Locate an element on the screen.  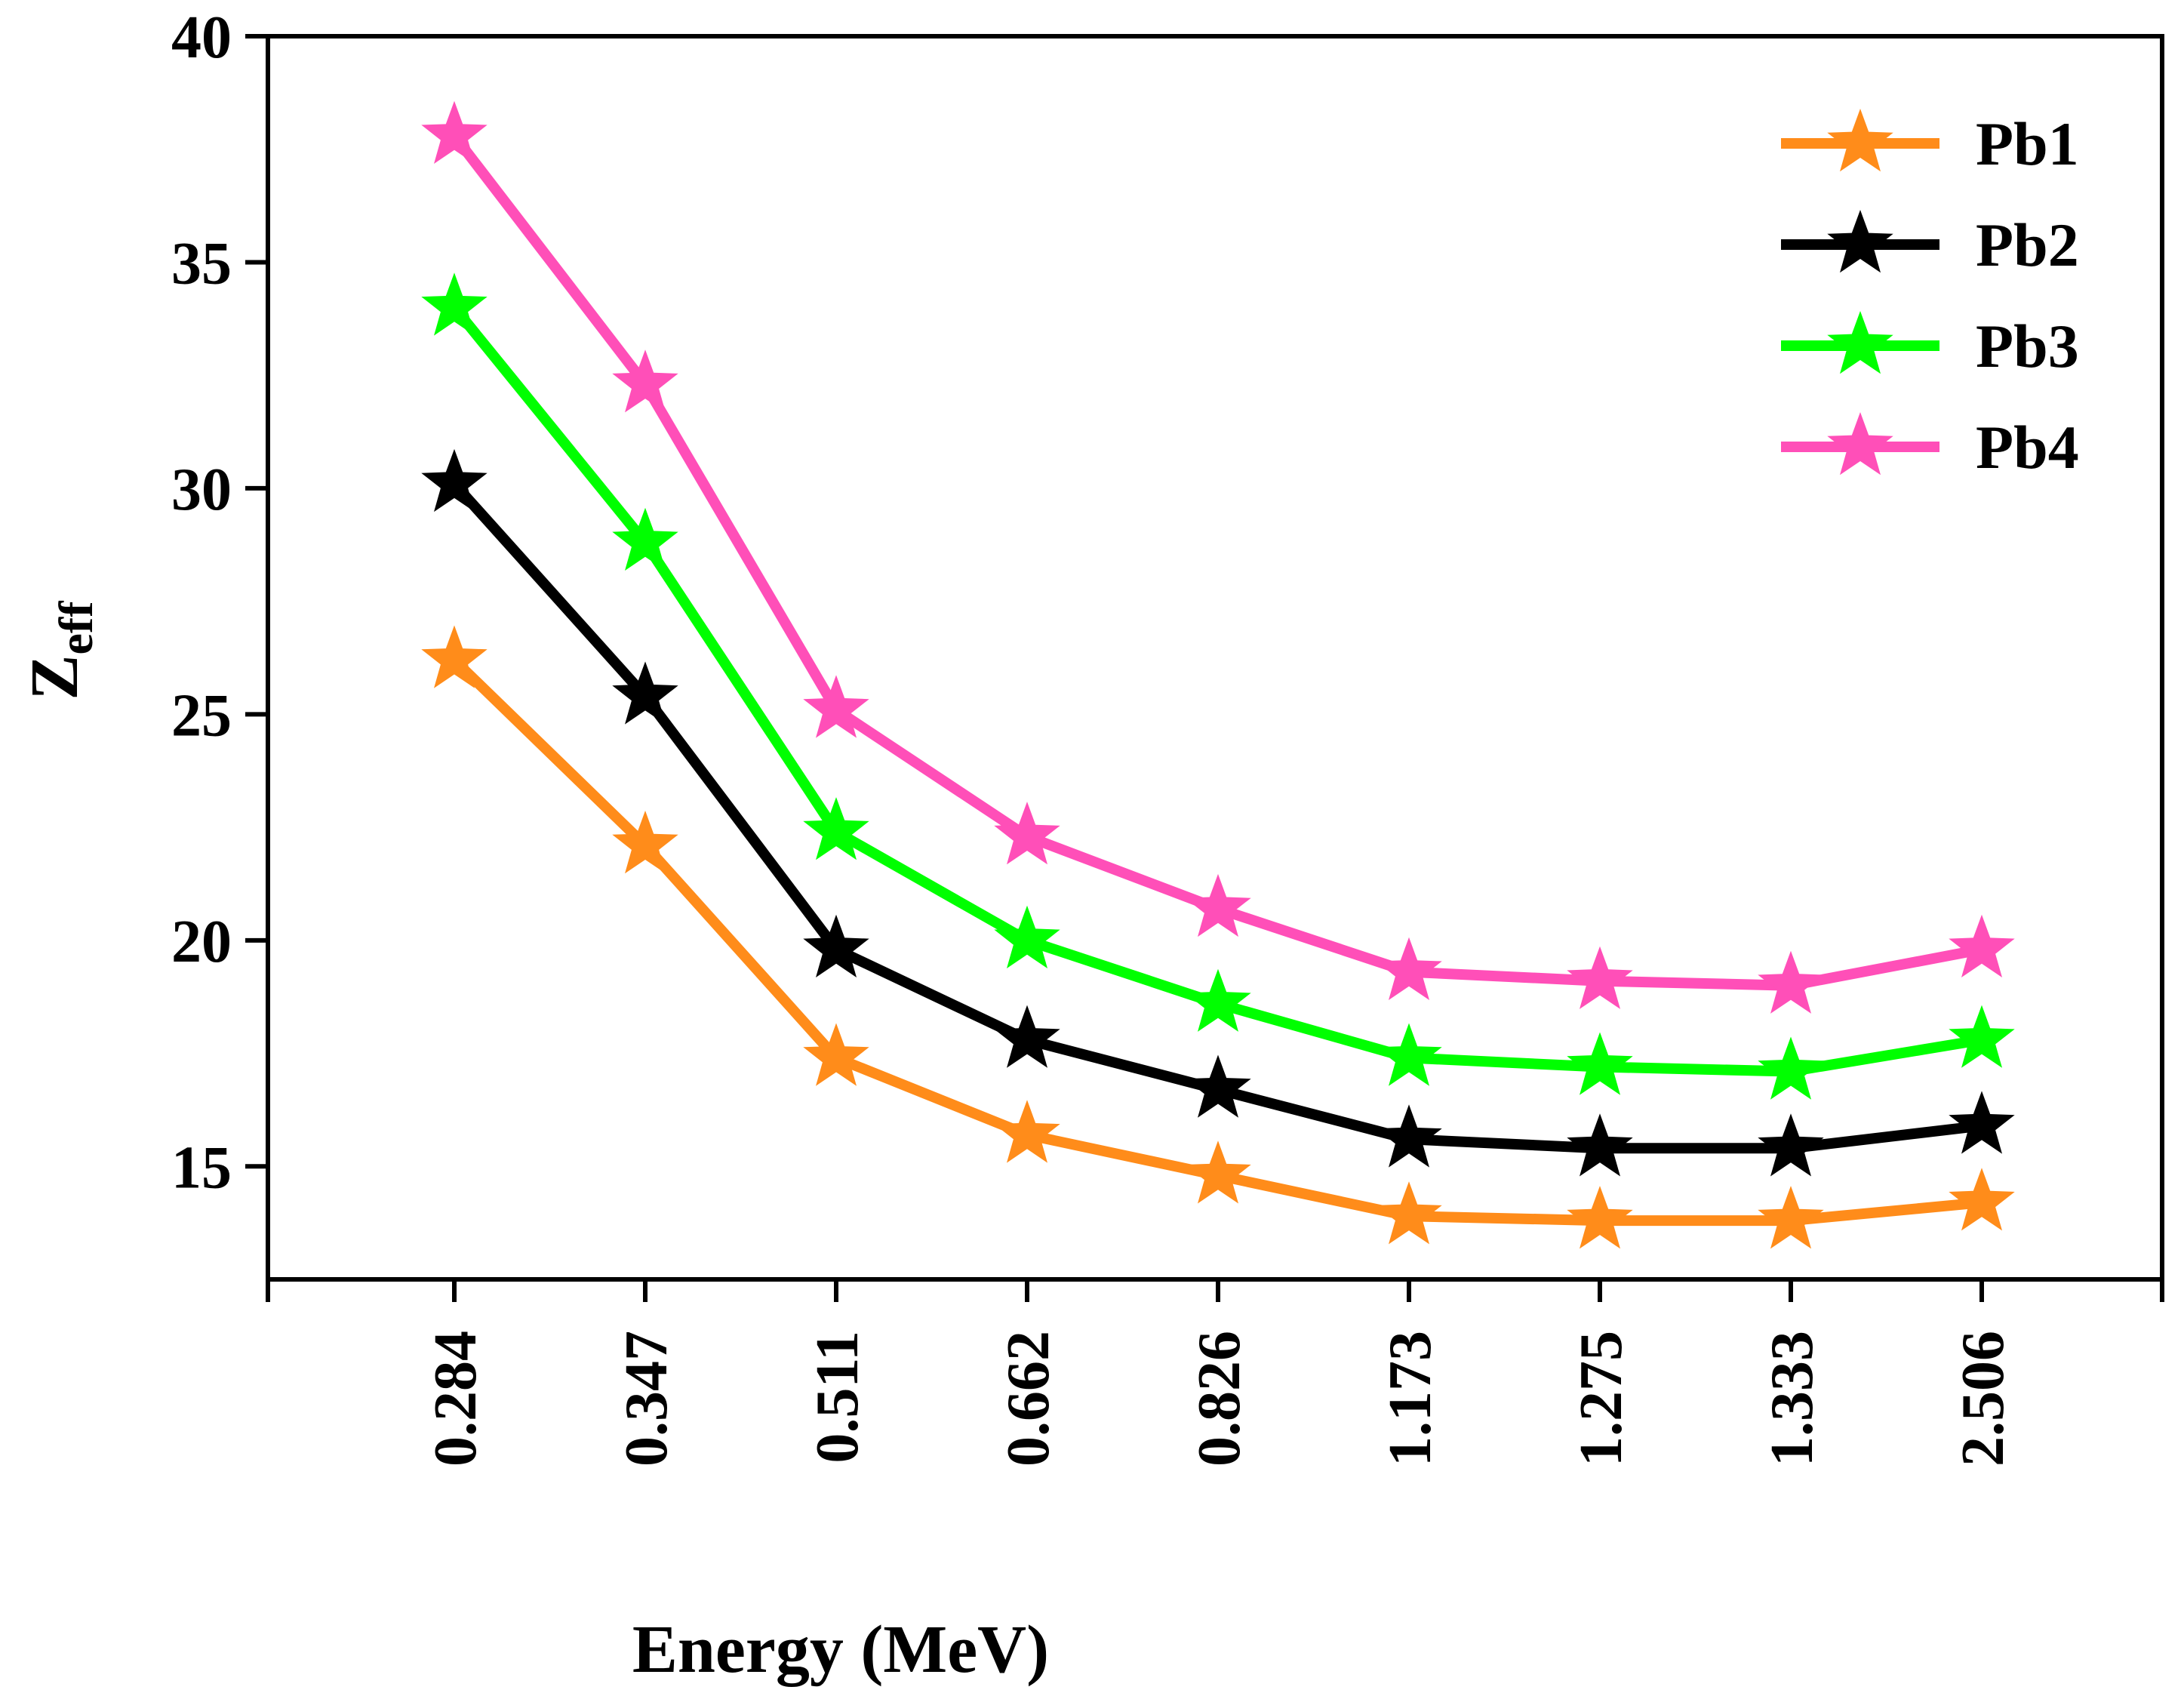
y-tick-label: 30 is located at coordinates (201, 490).